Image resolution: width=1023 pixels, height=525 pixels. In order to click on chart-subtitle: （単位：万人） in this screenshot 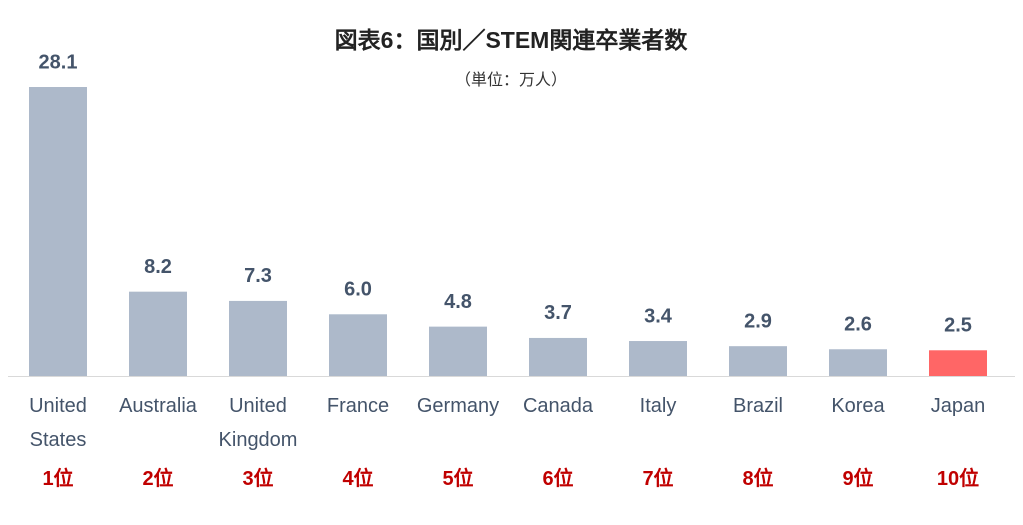, I will do `click(511, 80)`.